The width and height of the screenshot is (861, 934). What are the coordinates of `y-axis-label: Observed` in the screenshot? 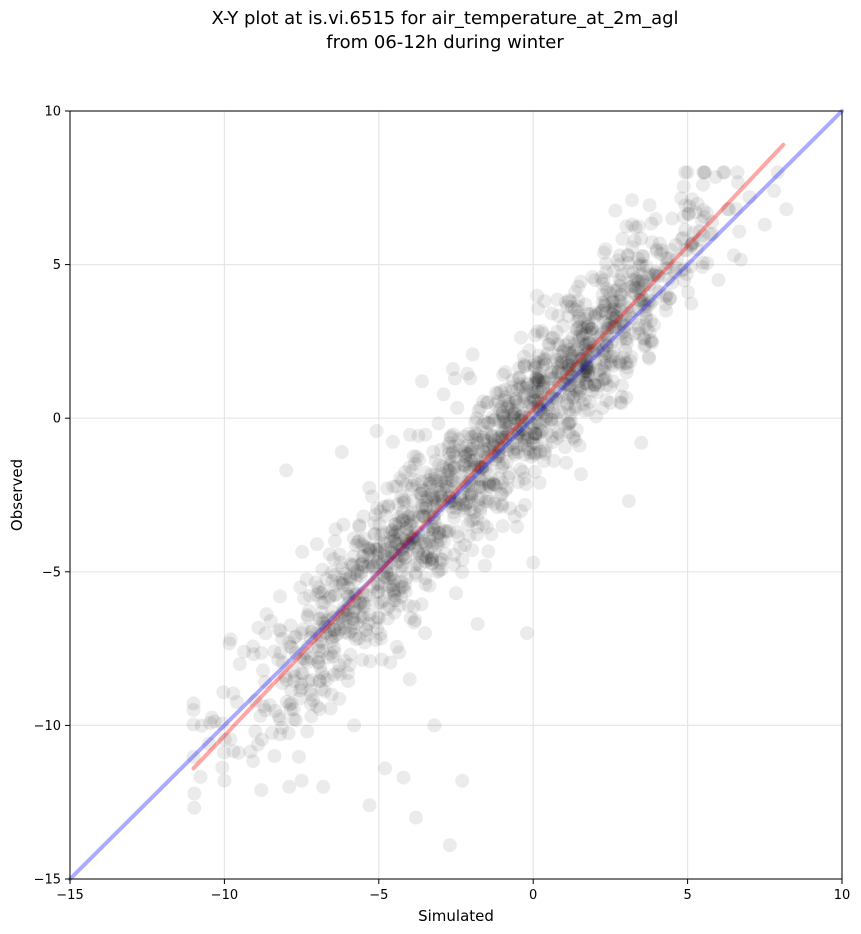 It's located at (17, 495).